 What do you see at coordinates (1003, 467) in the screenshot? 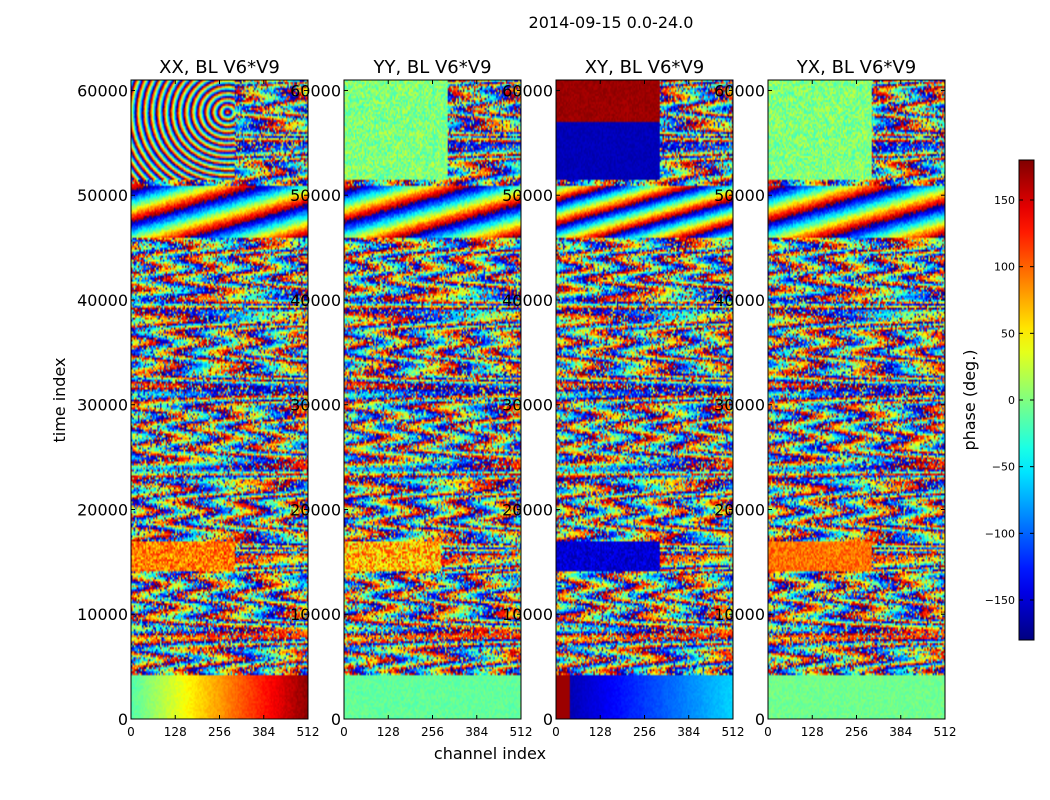
I see `colorbar-tick-label: −50` at bounding box center [1003, 467].